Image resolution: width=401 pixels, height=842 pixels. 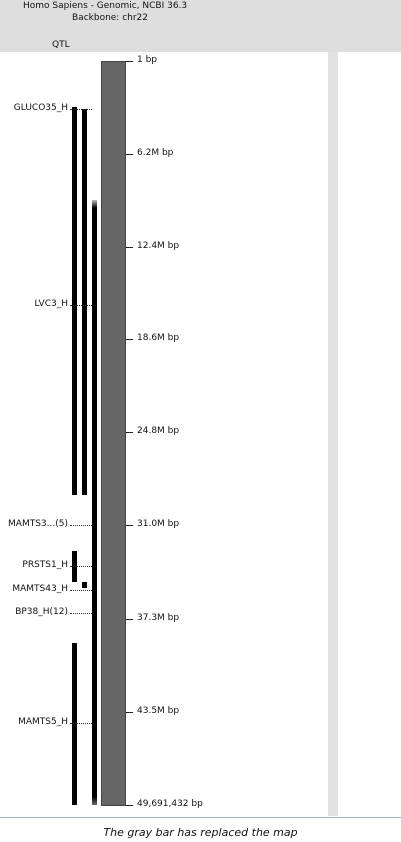 What do you see at coordinates (61, 45) in the screenshot?
I see `qtl-track-header: QTL` at bounding box center [61, 45].